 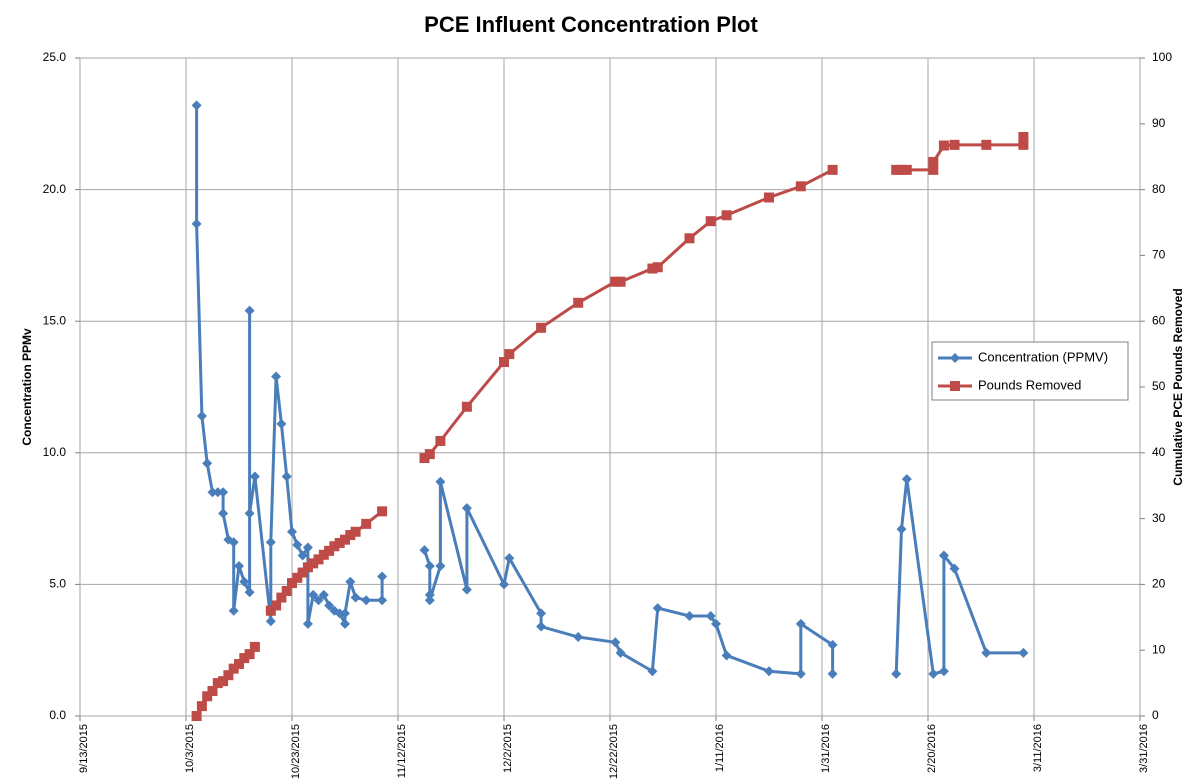 I want to click on y2-tick-label: 100, so click(x=1162, y=57).